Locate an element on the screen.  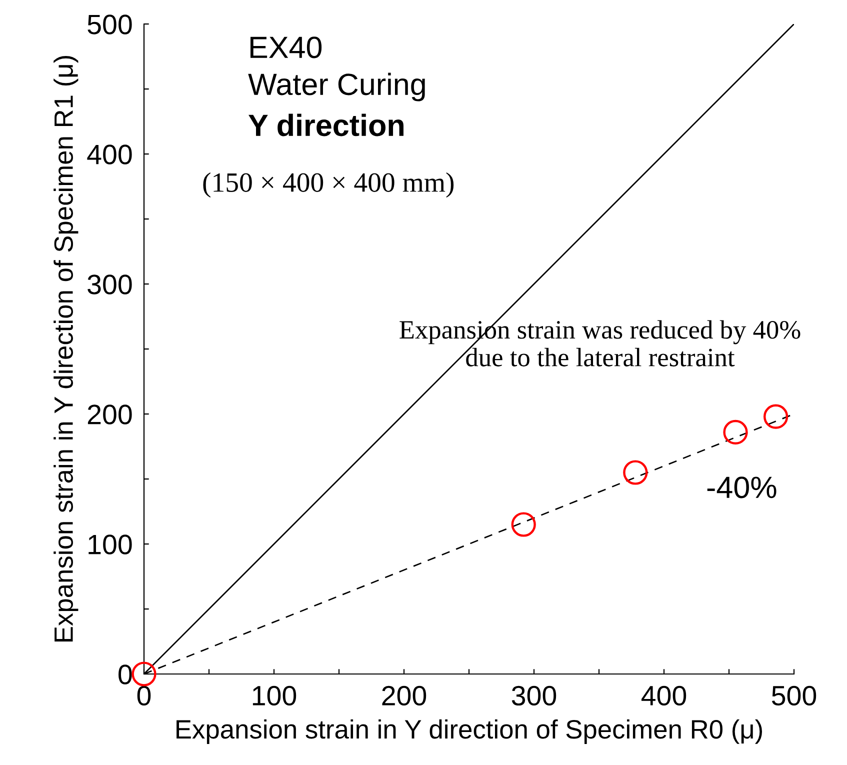
y-tick-label: 200 is located at coordinates (110, 414).